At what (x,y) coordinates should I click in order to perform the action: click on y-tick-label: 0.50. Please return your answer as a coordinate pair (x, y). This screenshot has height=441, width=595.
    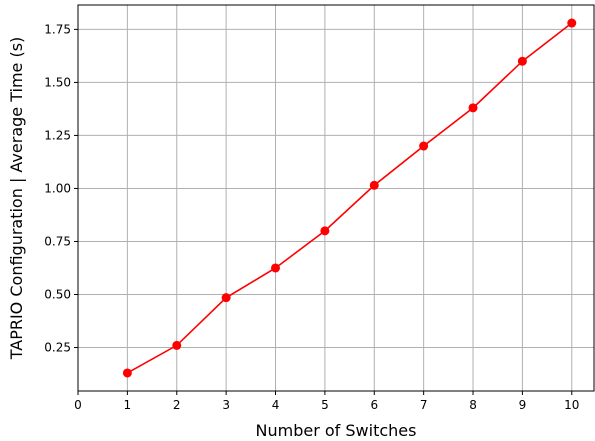
    Looking at the image, I should click on (57, 295).